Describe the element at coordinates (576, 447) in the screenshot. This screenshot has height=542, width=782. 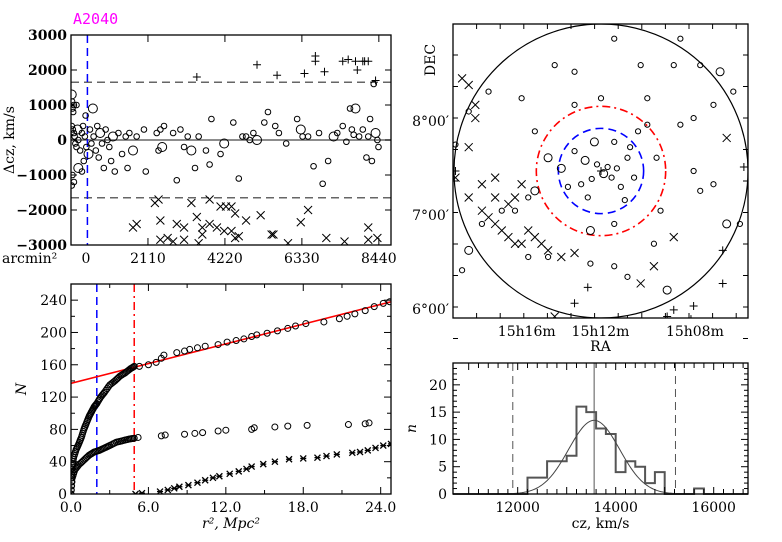
I see `velocity-histogram-panel: 12000 14000 16000 0 5 10 15 20 cz, km/s n` at that location.